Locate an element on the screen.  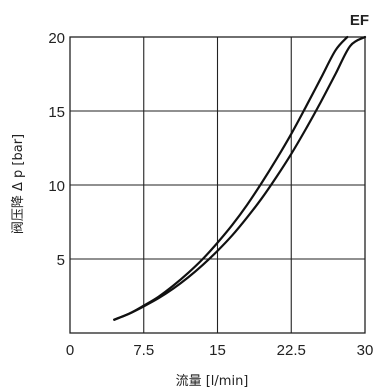
x-axis-label: 流量 [l/min] is located at coordinates (212, 381).